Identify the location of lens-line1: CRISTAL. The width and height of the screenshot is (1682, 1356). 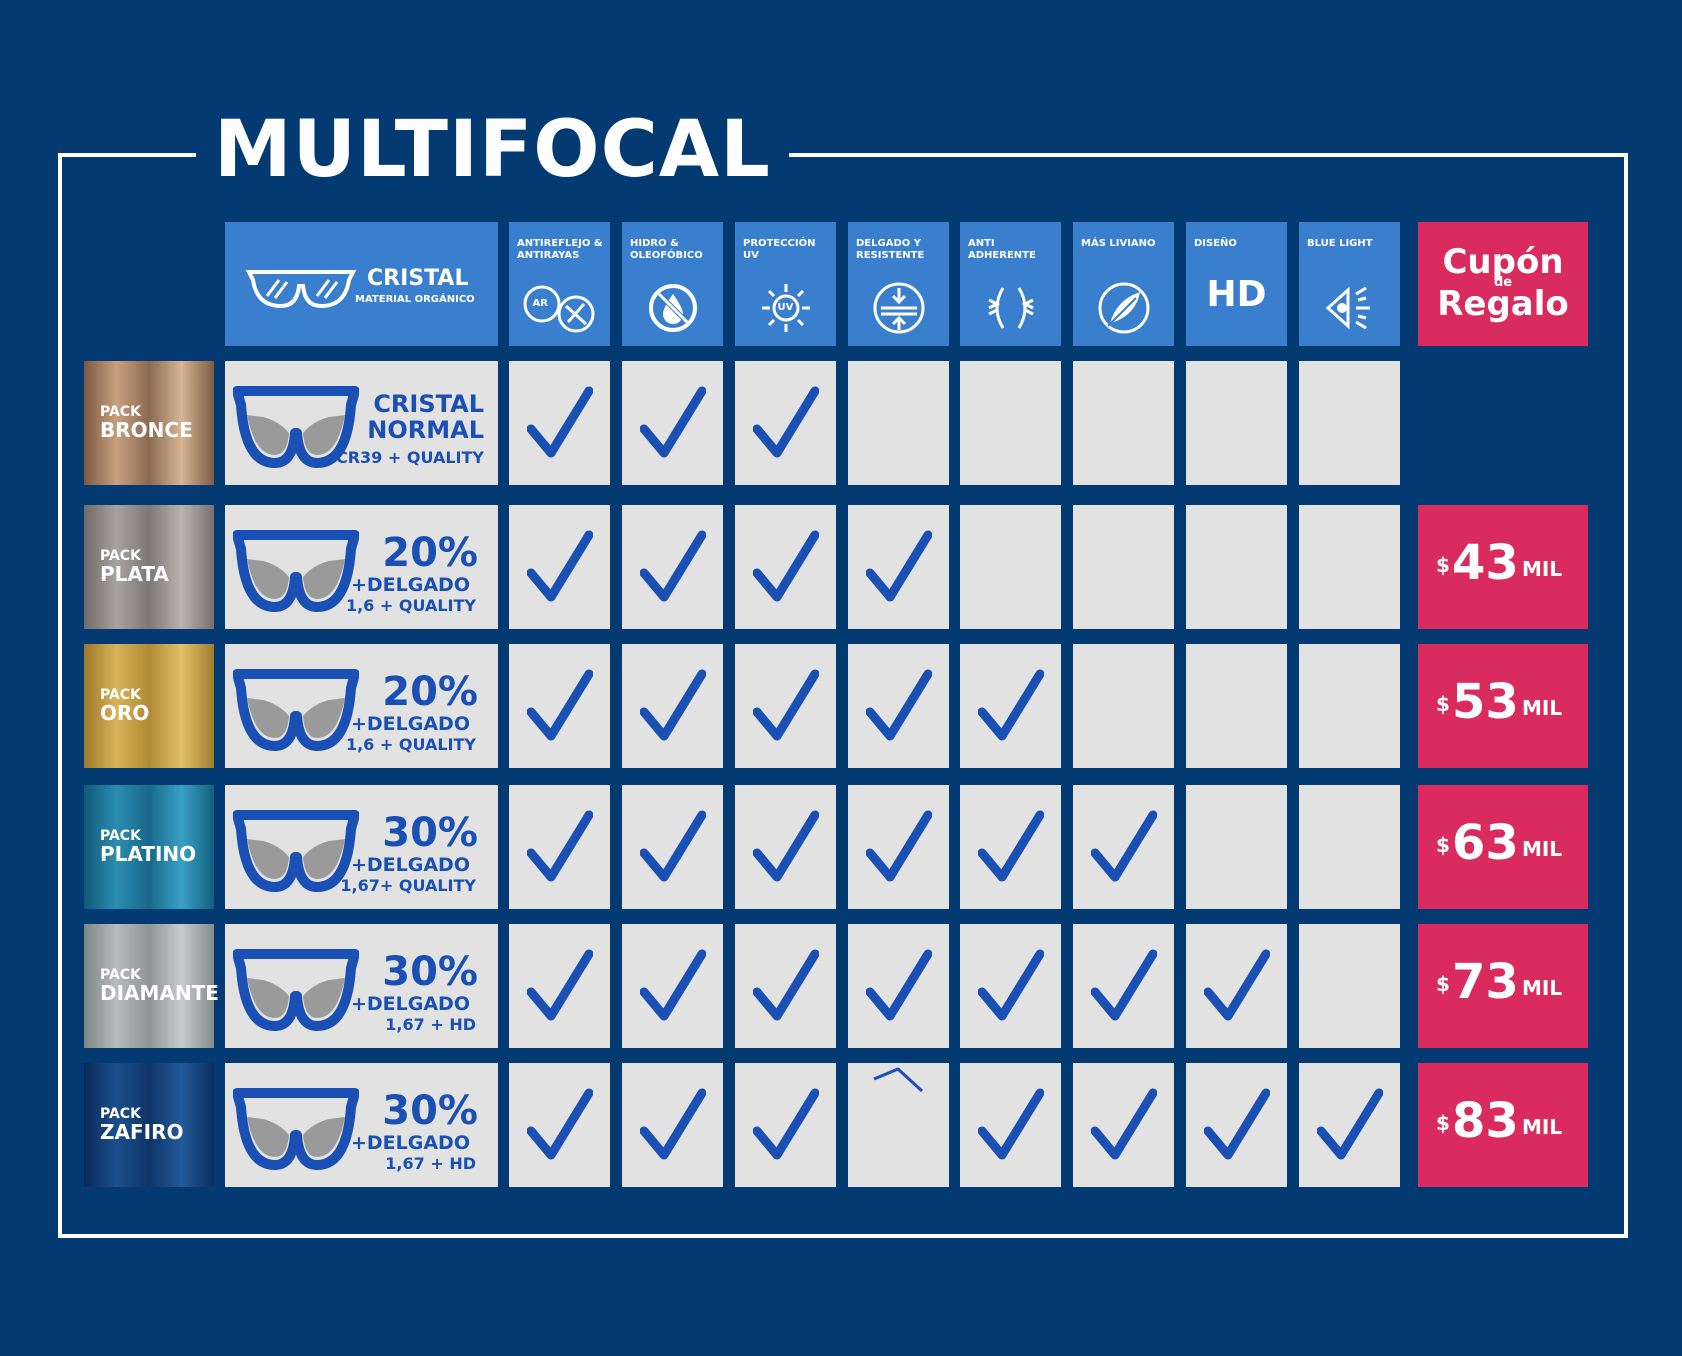
(428, 404).